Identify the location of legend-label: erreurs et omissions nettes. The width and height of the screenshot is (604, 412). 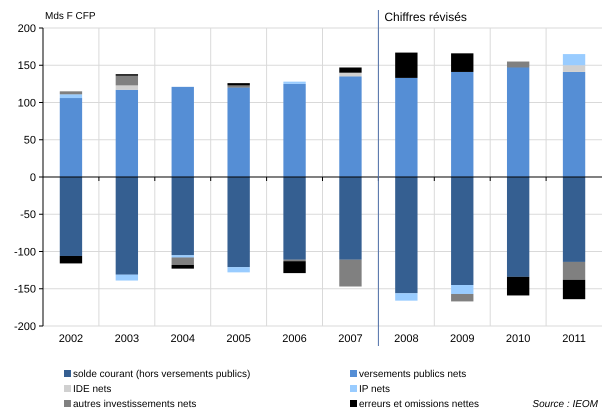
(419, 404).